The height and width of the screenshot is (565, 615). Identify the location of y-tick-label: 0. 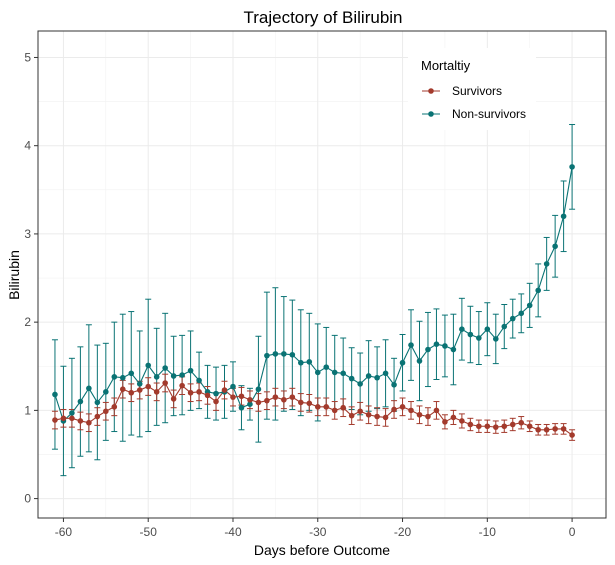
(27, 499).